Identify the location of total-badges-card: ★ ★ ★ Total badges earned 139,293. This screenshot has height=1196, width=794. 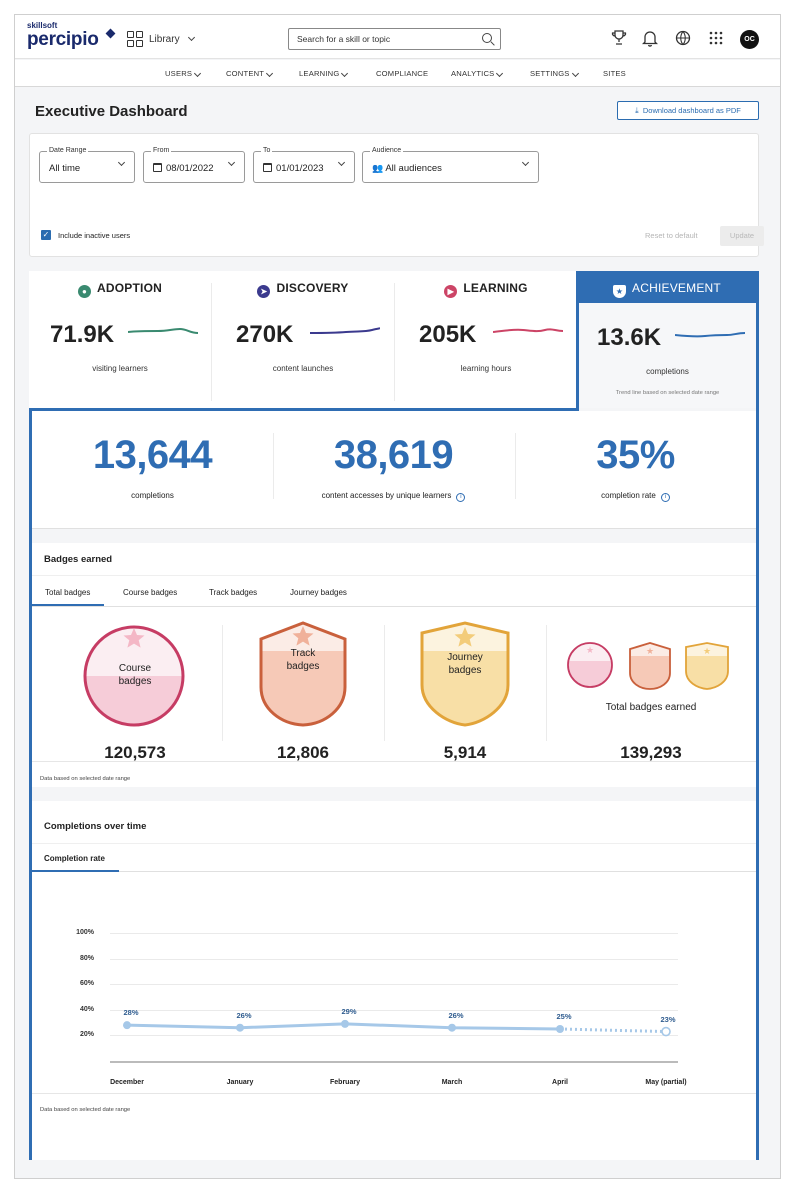
(651, 694).